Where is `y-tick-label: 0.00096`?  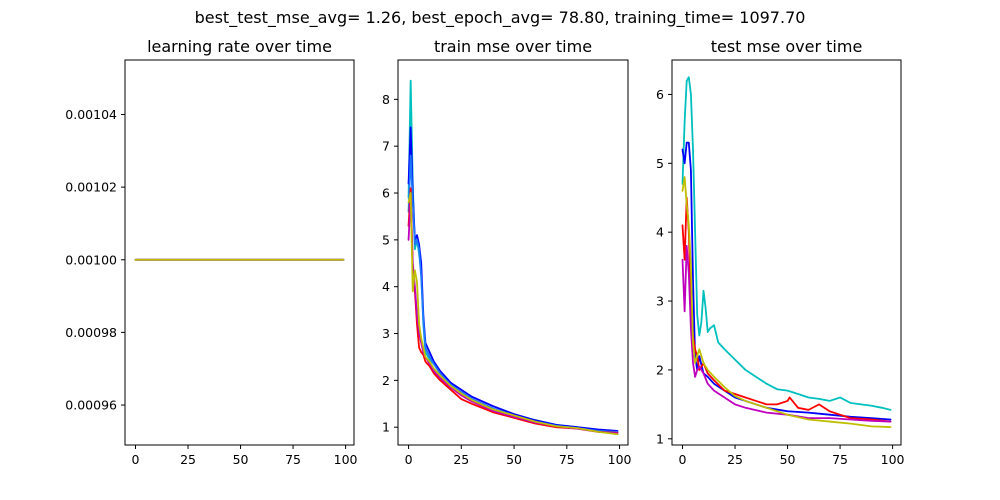 y-tick-label: 0.00096 is located at coordinates (91, 405).